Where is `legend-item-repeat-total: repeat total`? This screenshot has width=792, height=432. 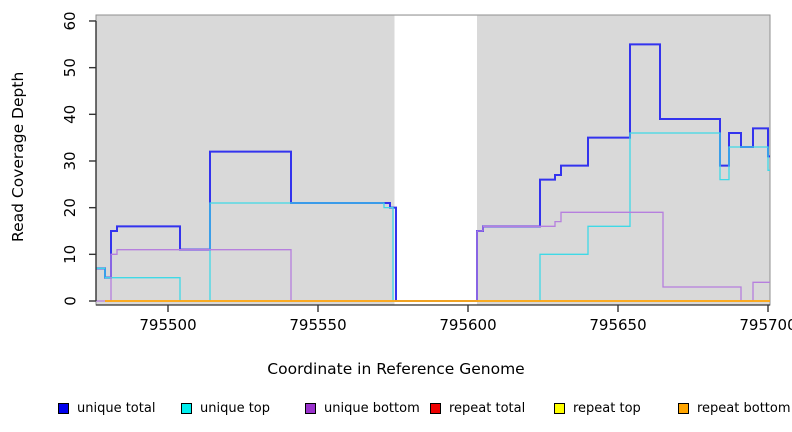 legend-item-repeat-total: repeat total is located at coordinates (477, 408).